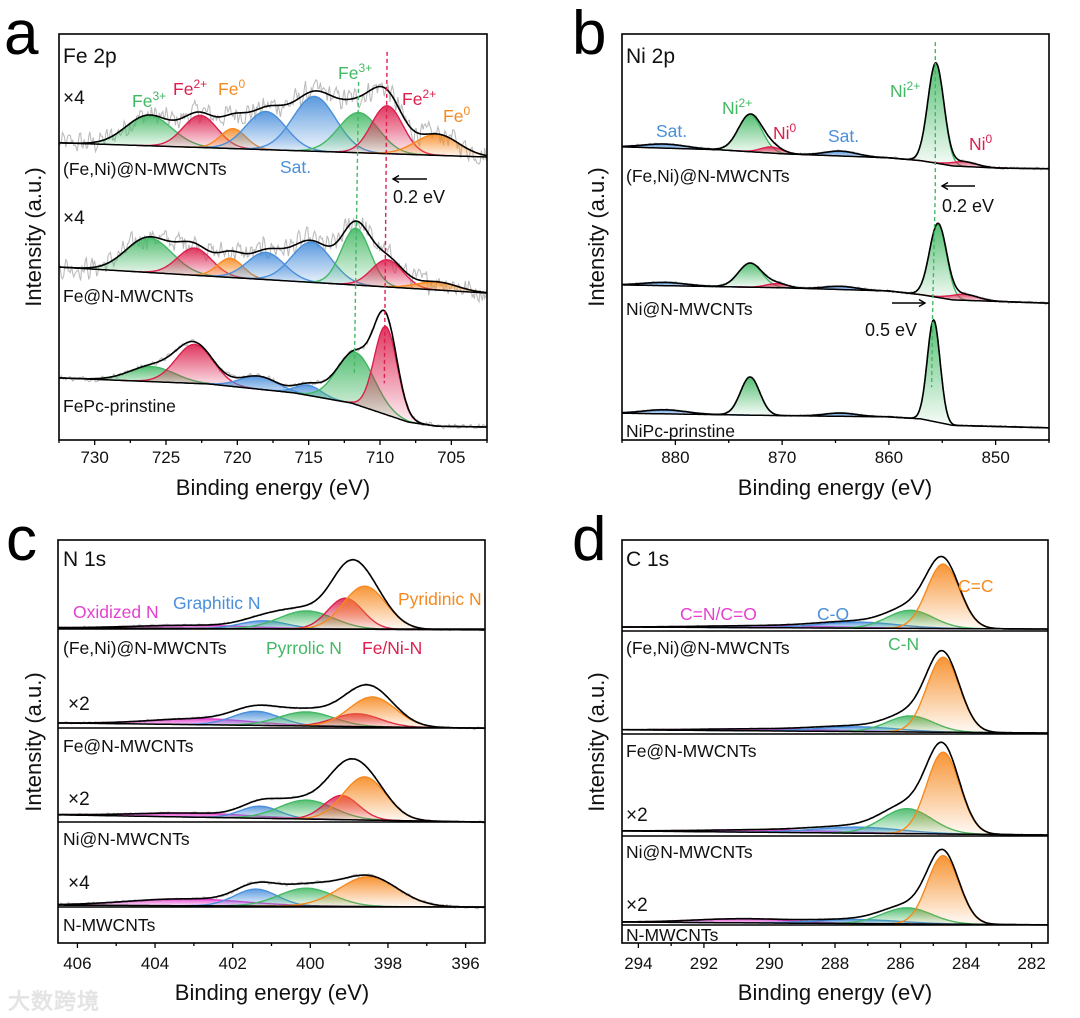  What do you see at coordinates (54, 1000) in the screenshot?
I see `watermark: 大数跨境` at bounding box center [54, 1000].